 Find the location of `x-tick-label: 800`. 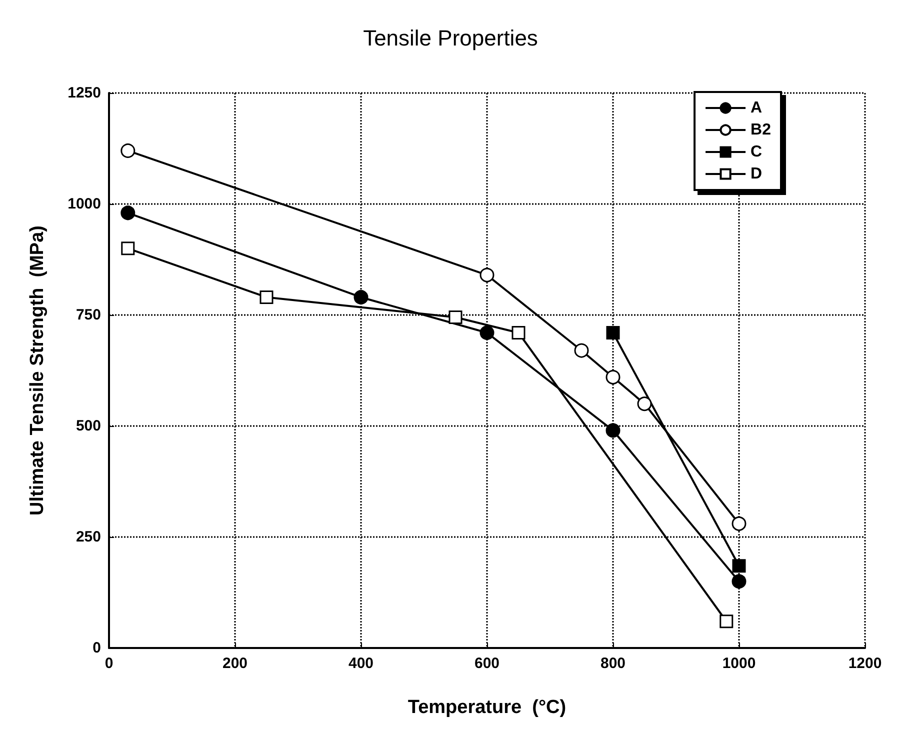

x-tick-label: 800 is located at coordinates (613, 663).